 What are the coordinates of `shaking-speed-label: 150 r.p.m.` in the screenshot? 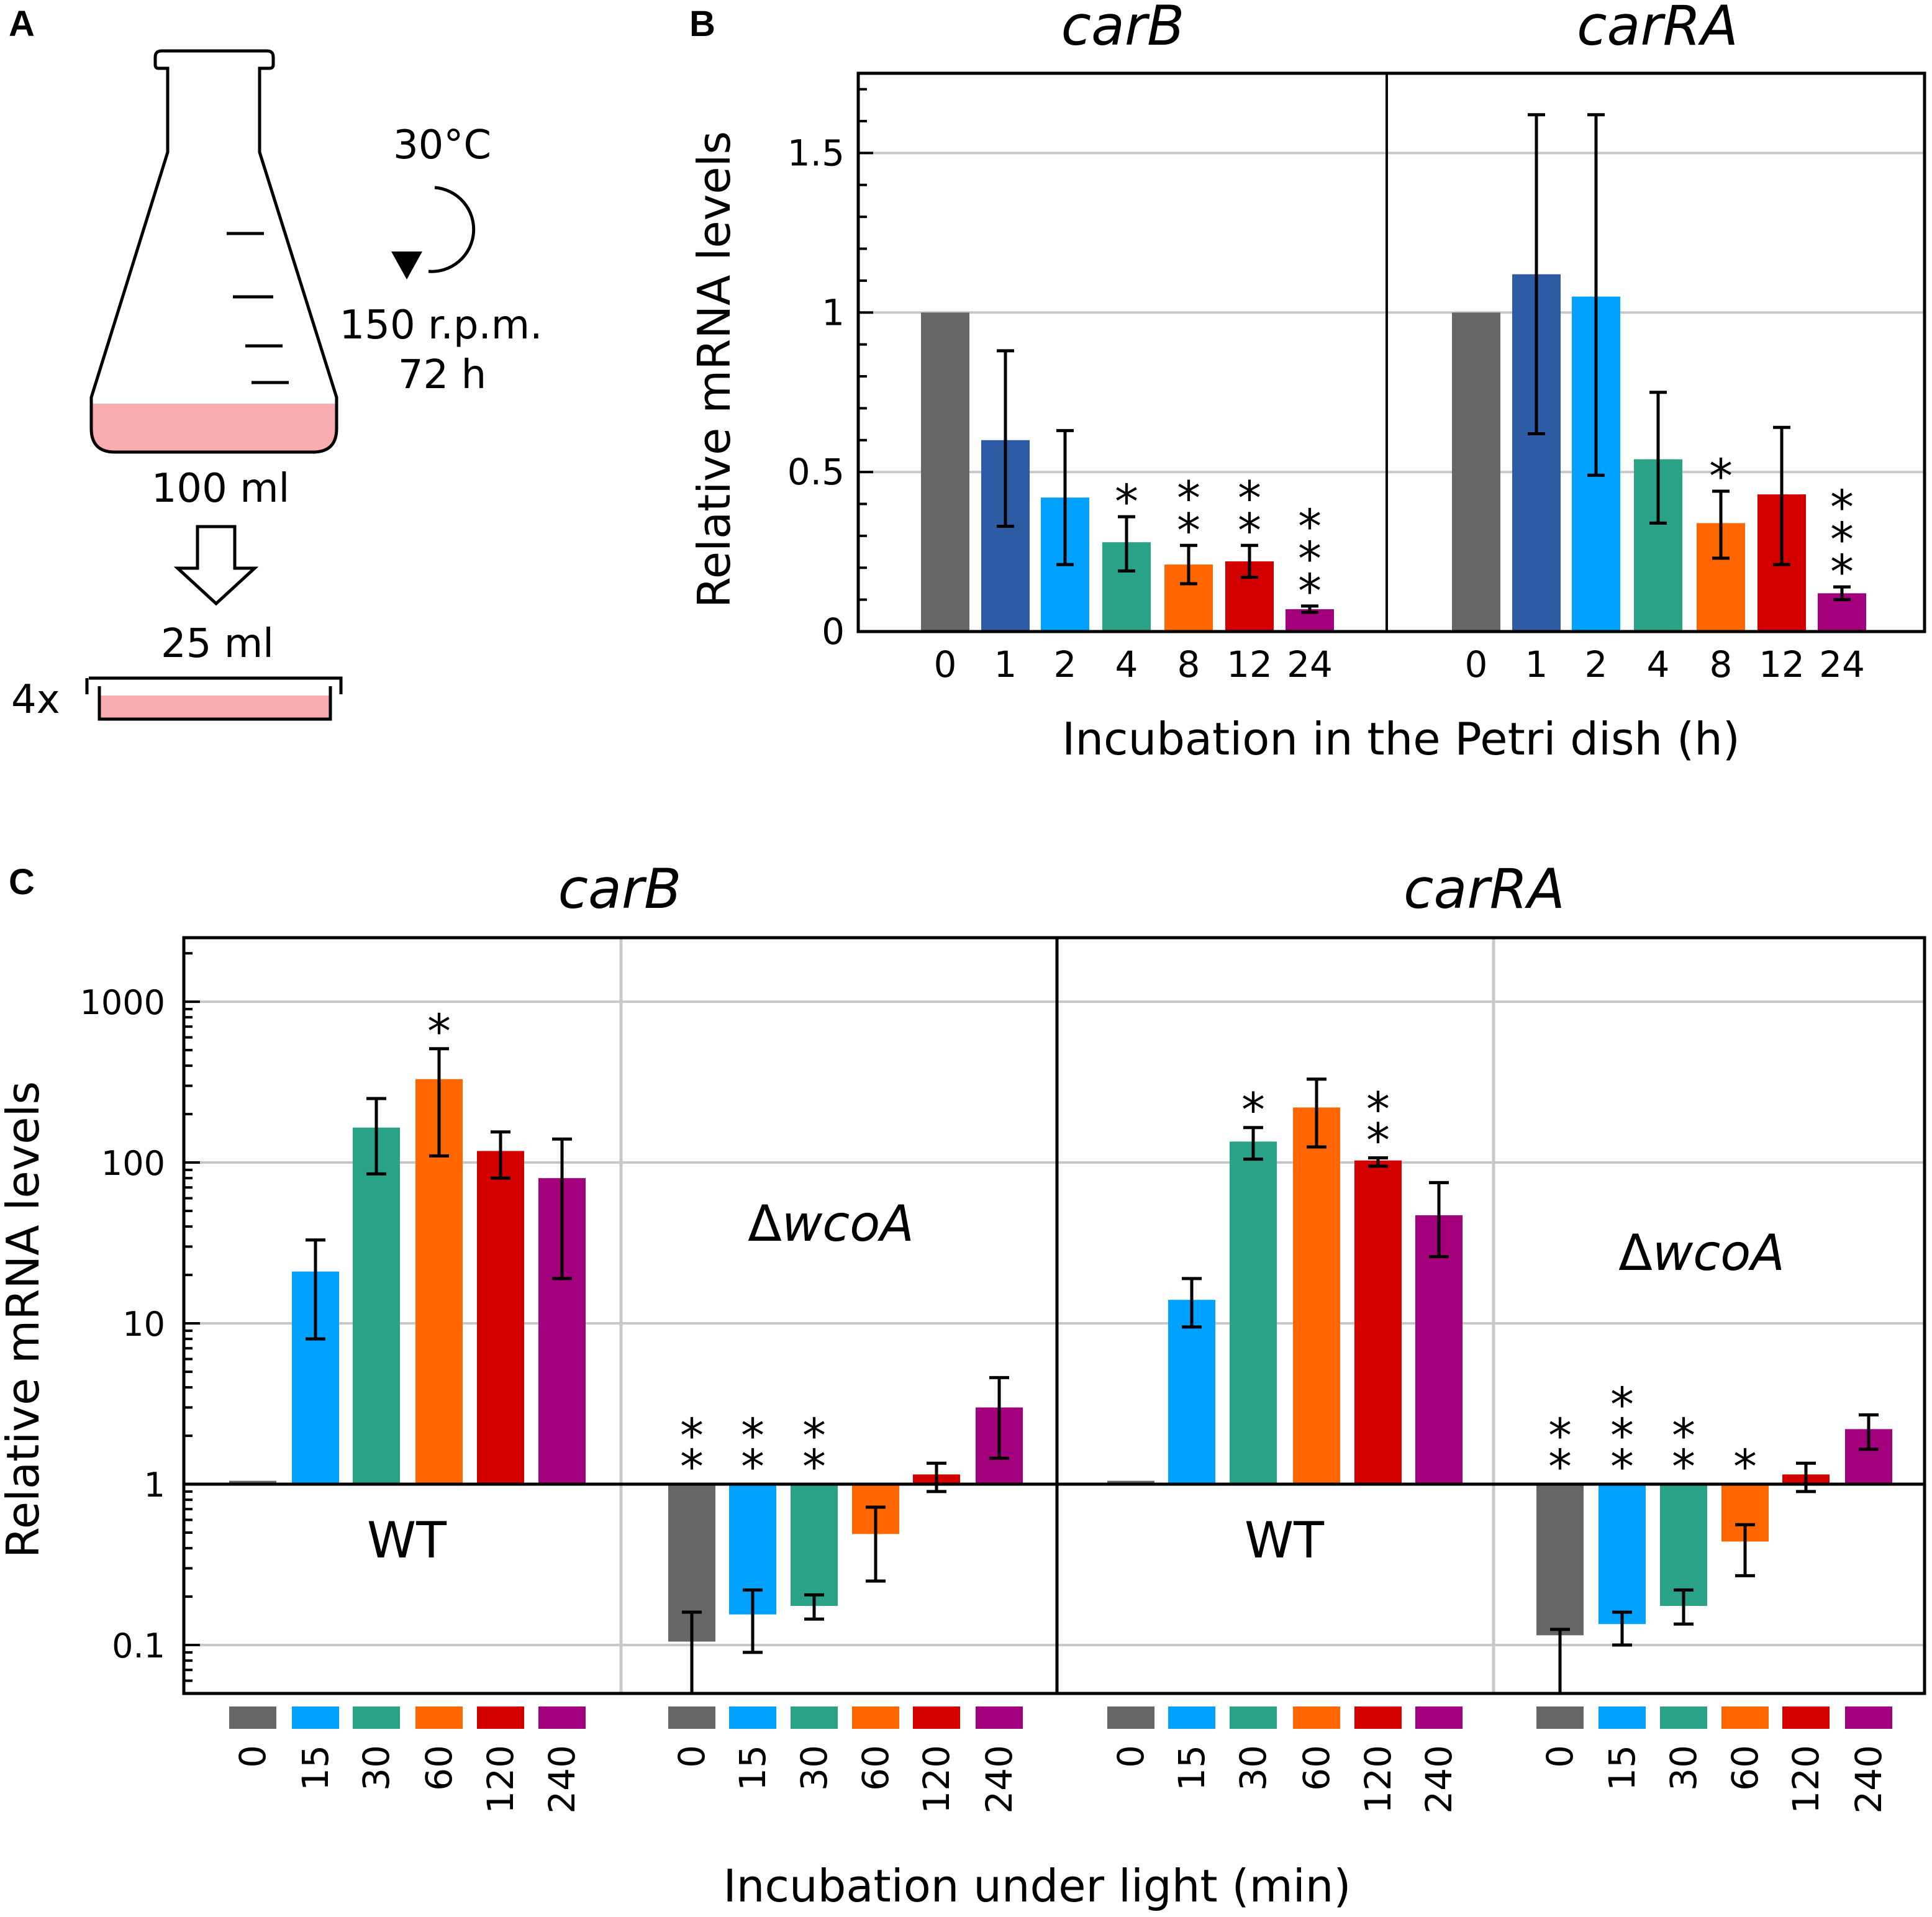 It's located at (441, 325).